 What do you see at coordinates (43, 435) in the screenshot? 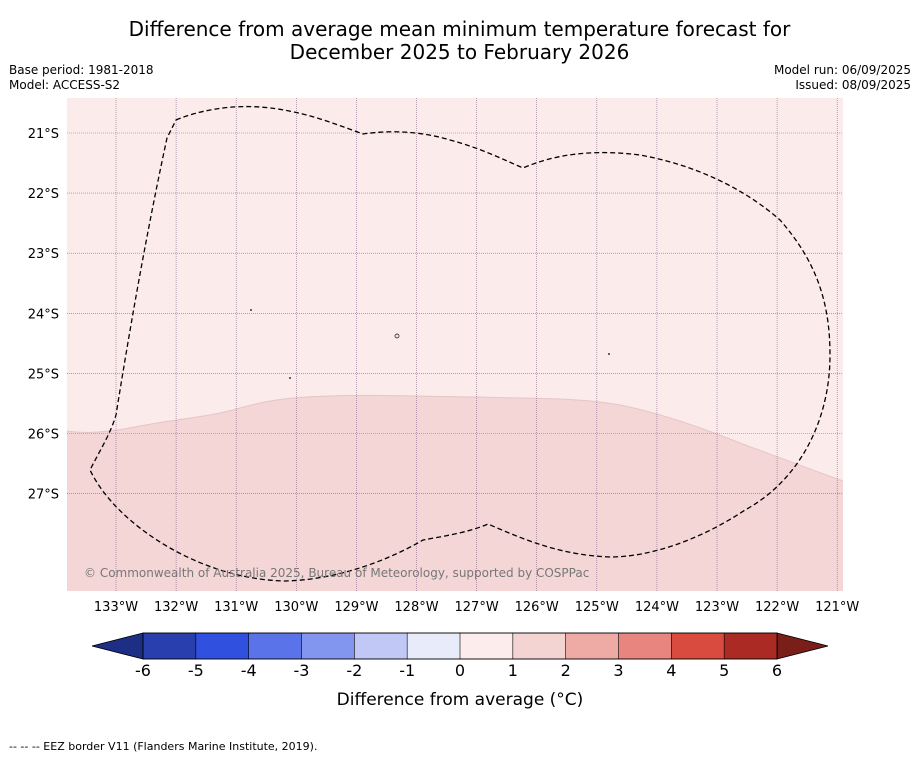
I see `latitude-label: 26°S` at bounding box center [43, 435].